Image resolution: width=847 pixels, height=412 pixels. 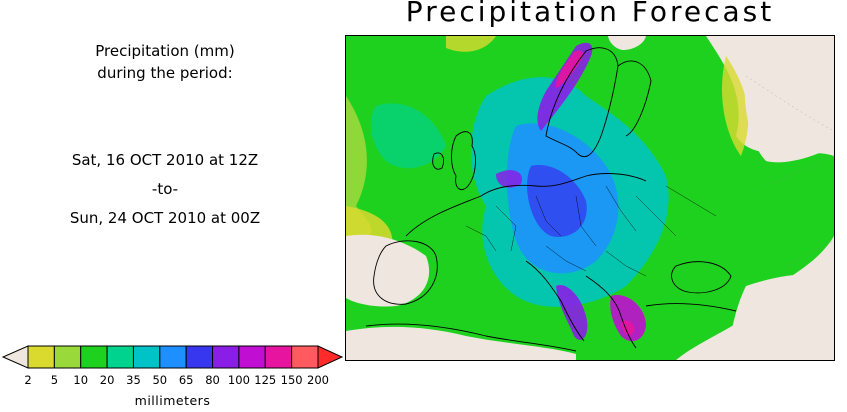 I want to click on date-separator: -to-, so click(x=165, y=189).